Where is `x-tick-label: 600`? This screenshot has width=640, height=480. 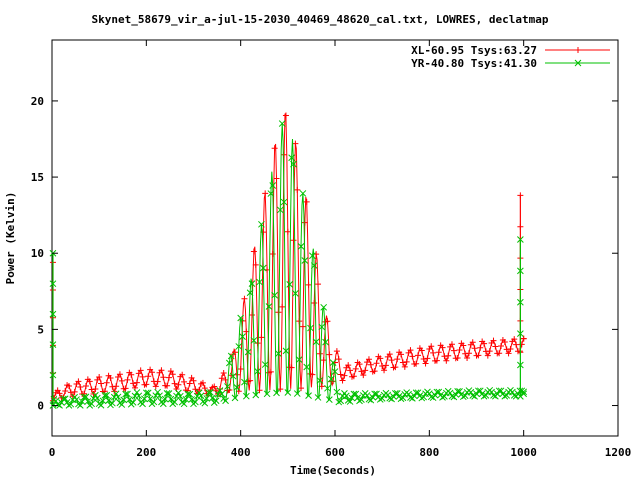
x-tick-label: 600 is located at coordinates (335, 452).